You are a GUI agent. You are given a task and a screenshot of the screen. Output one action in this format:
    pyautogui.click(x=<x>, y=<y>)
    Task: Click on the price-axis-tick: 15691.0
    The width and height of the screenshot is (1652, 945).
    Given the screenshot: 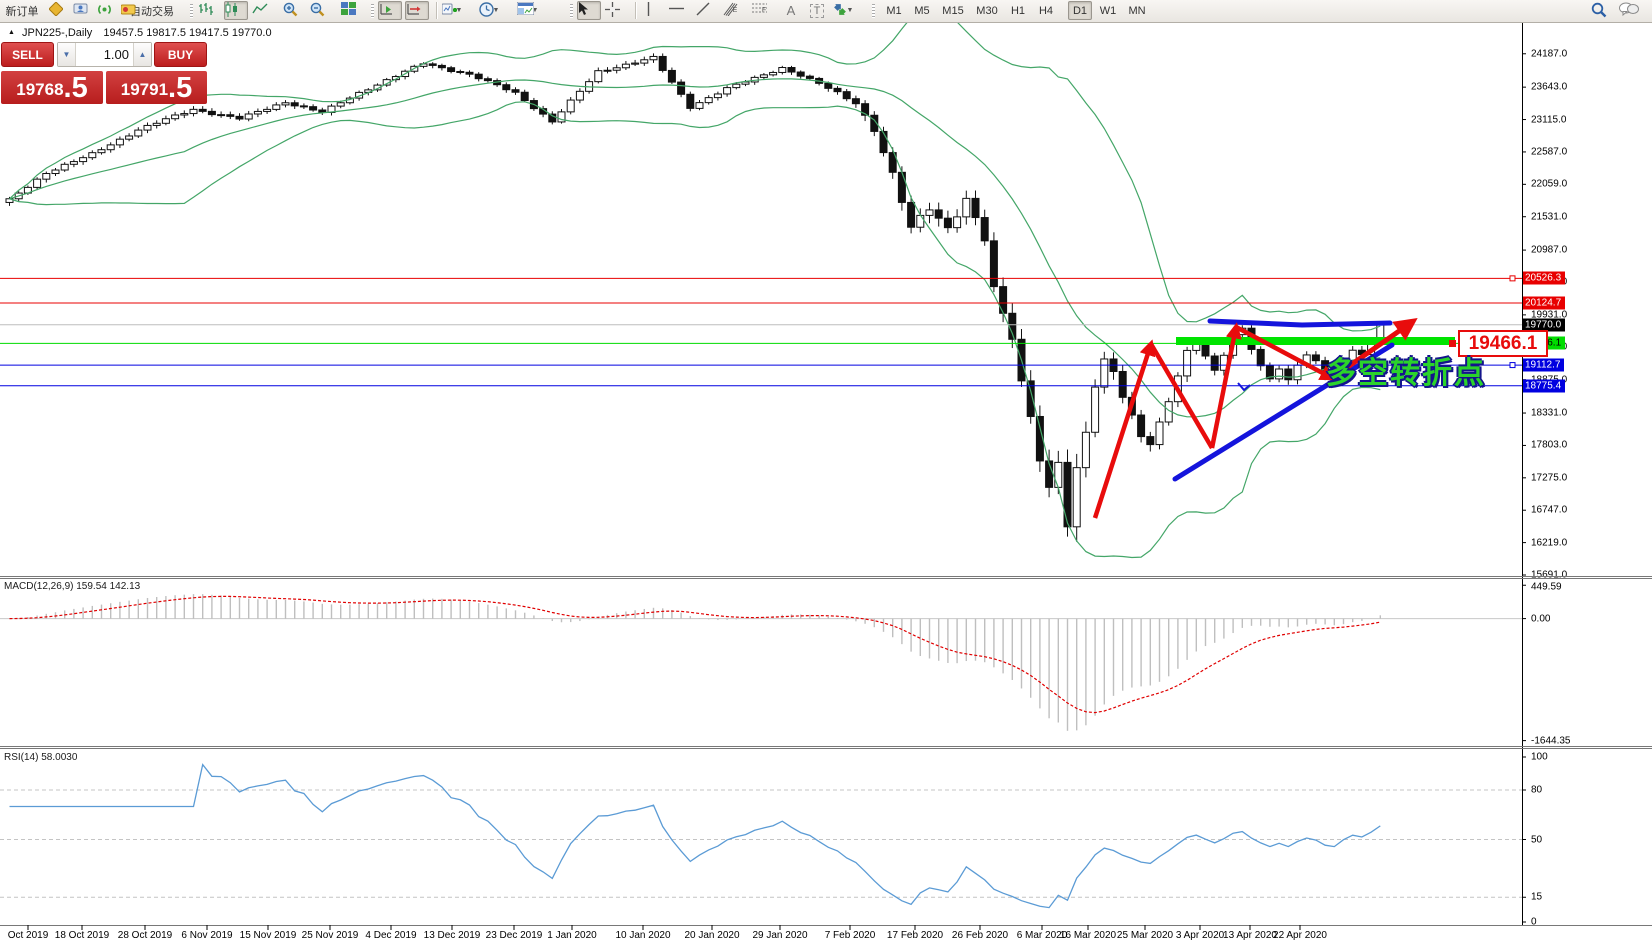 What is the action you would take?
    pyautogui.click(x=1549, y=575)
    